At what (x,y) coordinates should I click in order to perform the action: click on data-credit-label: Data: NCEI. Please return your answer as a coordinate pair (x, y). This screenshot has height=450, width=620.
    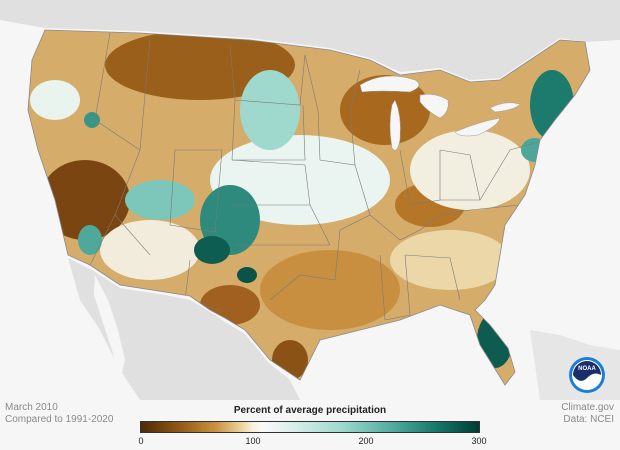
    Looking at the image, I should click on (588, 419).